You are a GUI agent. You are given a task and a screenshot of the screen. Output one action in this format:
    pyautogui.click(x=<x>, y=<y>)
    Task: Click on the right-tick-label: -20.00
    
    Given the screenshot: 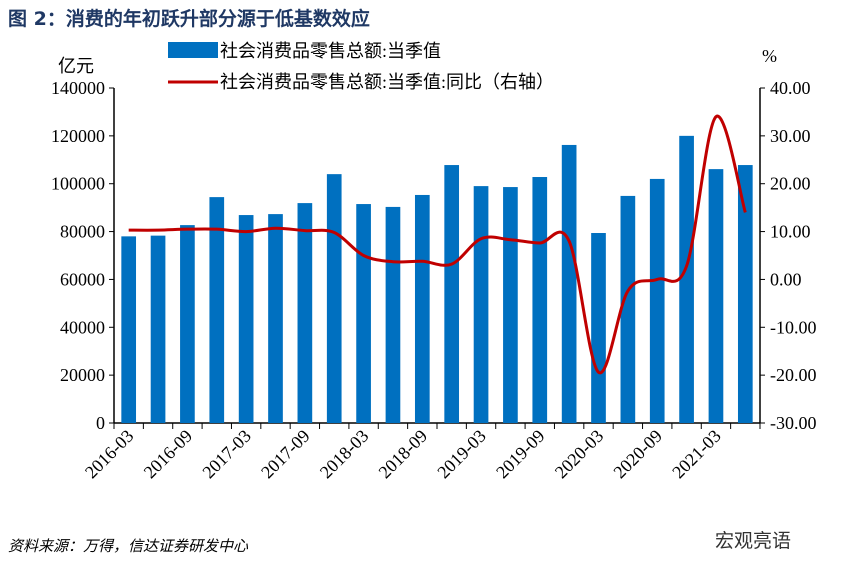 What is the action you would take?
    pyautogui.click(x=793, y=375)
    